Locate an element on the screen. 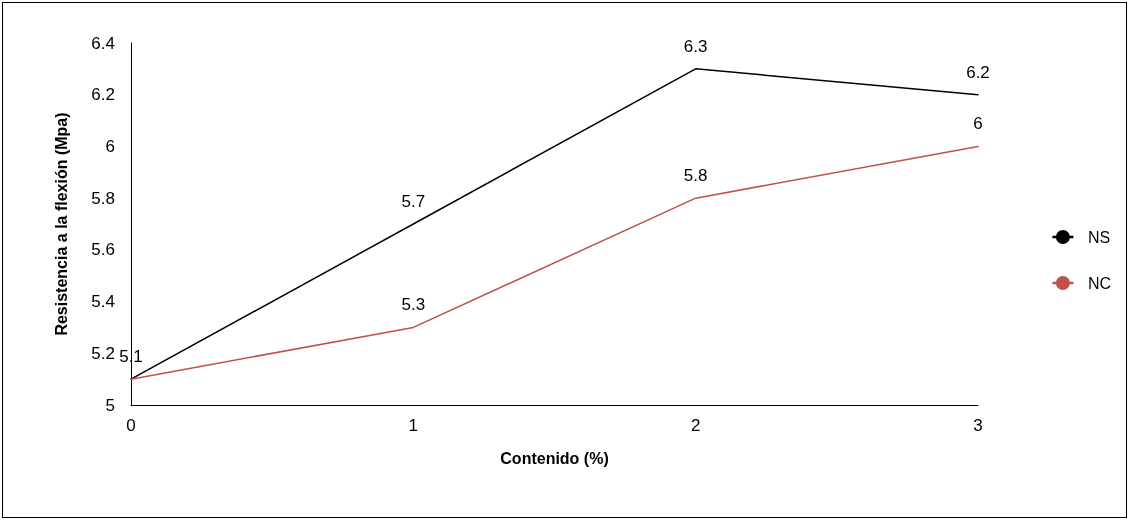  y-tick-label: 6 is located at coordinates (110, 146).